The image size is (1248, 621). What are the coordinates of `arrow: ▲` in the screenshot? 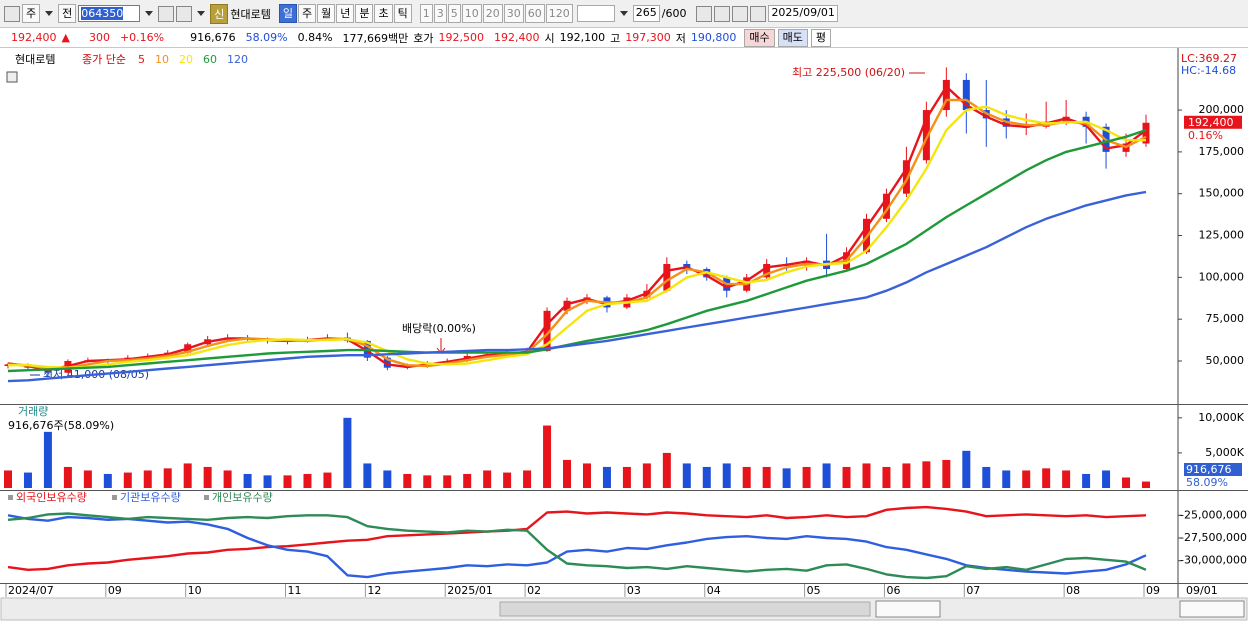 It's located at (65, 37).